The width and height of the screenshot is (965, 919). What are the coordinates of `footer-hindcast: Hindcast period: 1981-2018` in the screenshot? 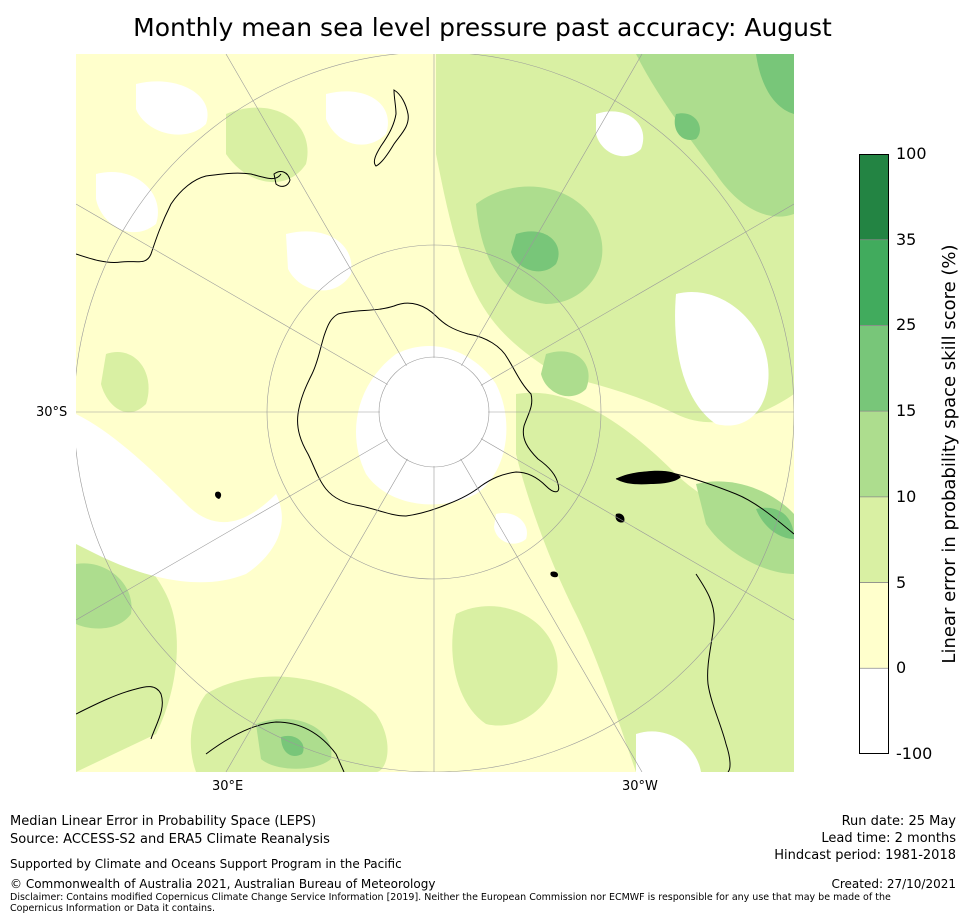 It's located at (865, 855).